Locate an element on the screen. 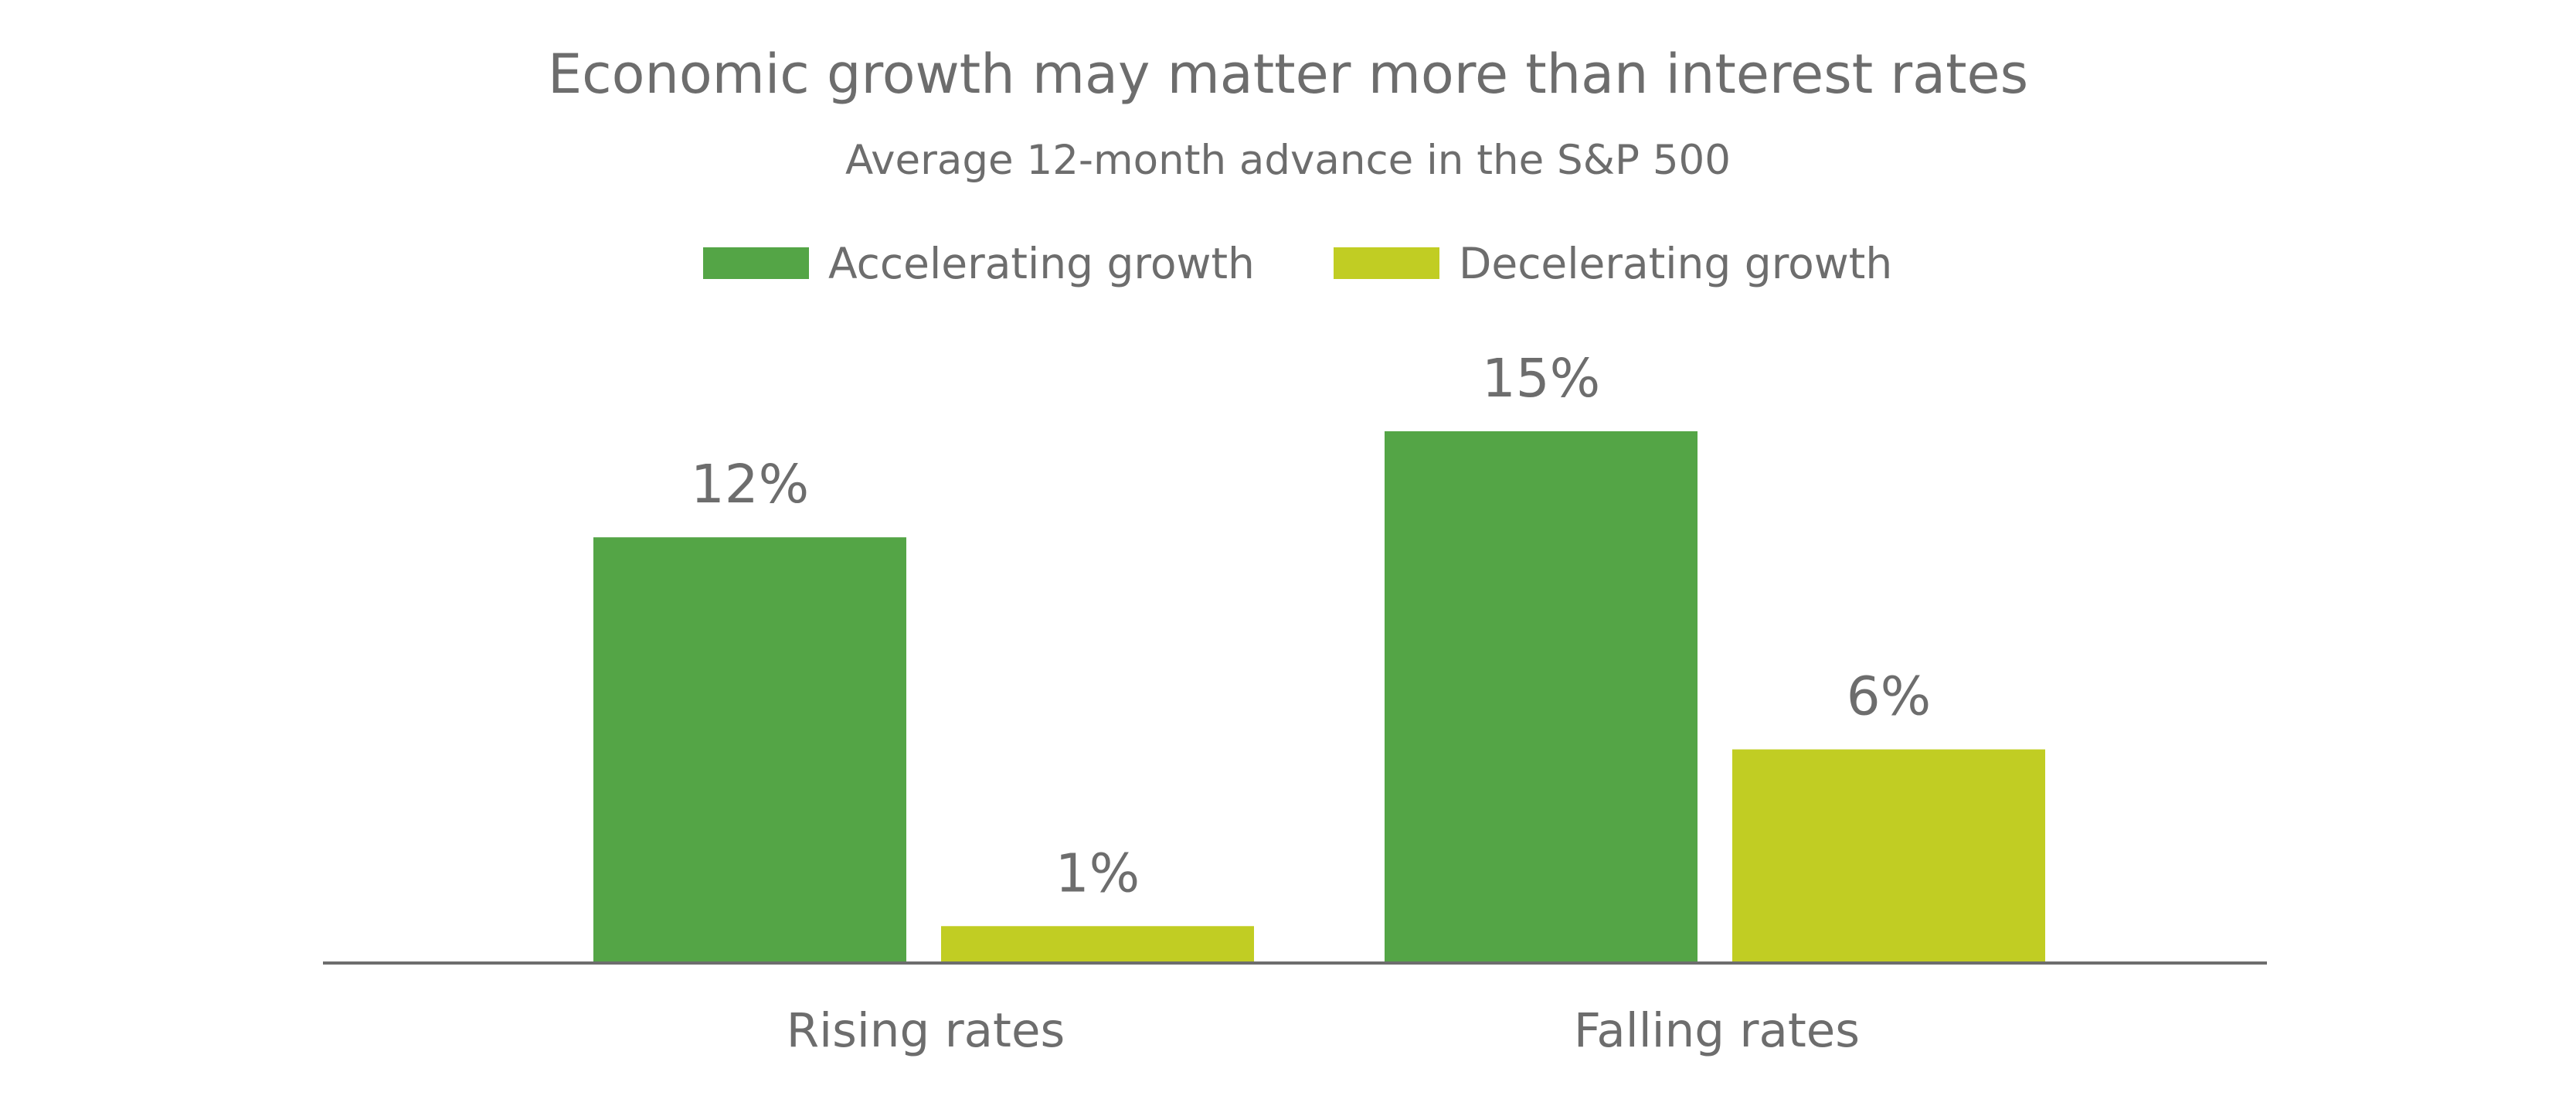  legend-label-accelerating: Accelerating growth is located at coordinates (1041, 263).